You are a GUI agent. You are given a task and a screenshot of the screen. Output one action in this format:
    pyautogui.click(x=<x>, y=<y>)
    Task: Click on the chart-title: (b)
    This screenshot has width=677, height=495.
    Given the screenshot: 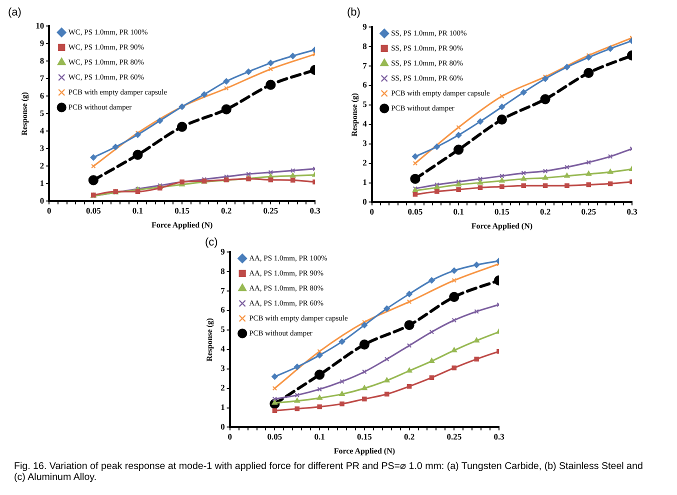 What is the action you would take?
    pyautogui.click(x=353, y=12)
    